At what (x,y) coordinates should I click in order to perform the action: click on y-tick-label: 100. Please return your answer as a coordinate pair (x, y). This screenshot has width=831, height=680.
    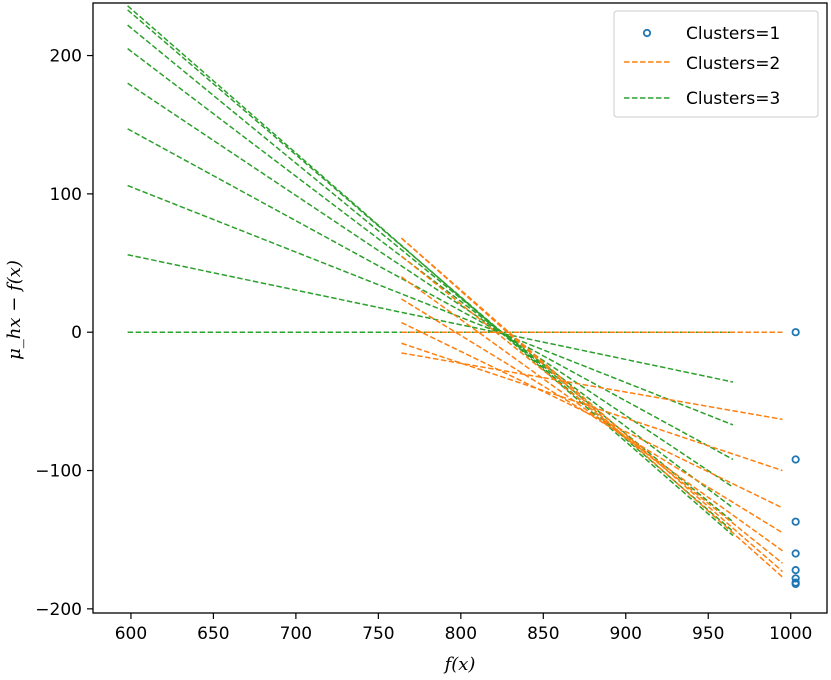
    Looking at the image, I should click on (66, 195).